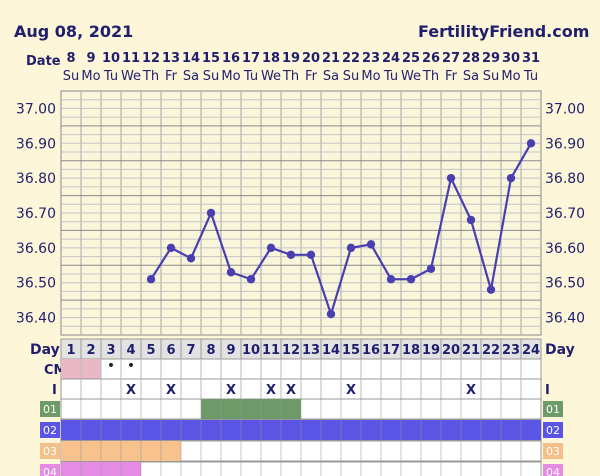 This screenshot has width=600, height=476. I want to click on date-label: 11, so click(131, 58).